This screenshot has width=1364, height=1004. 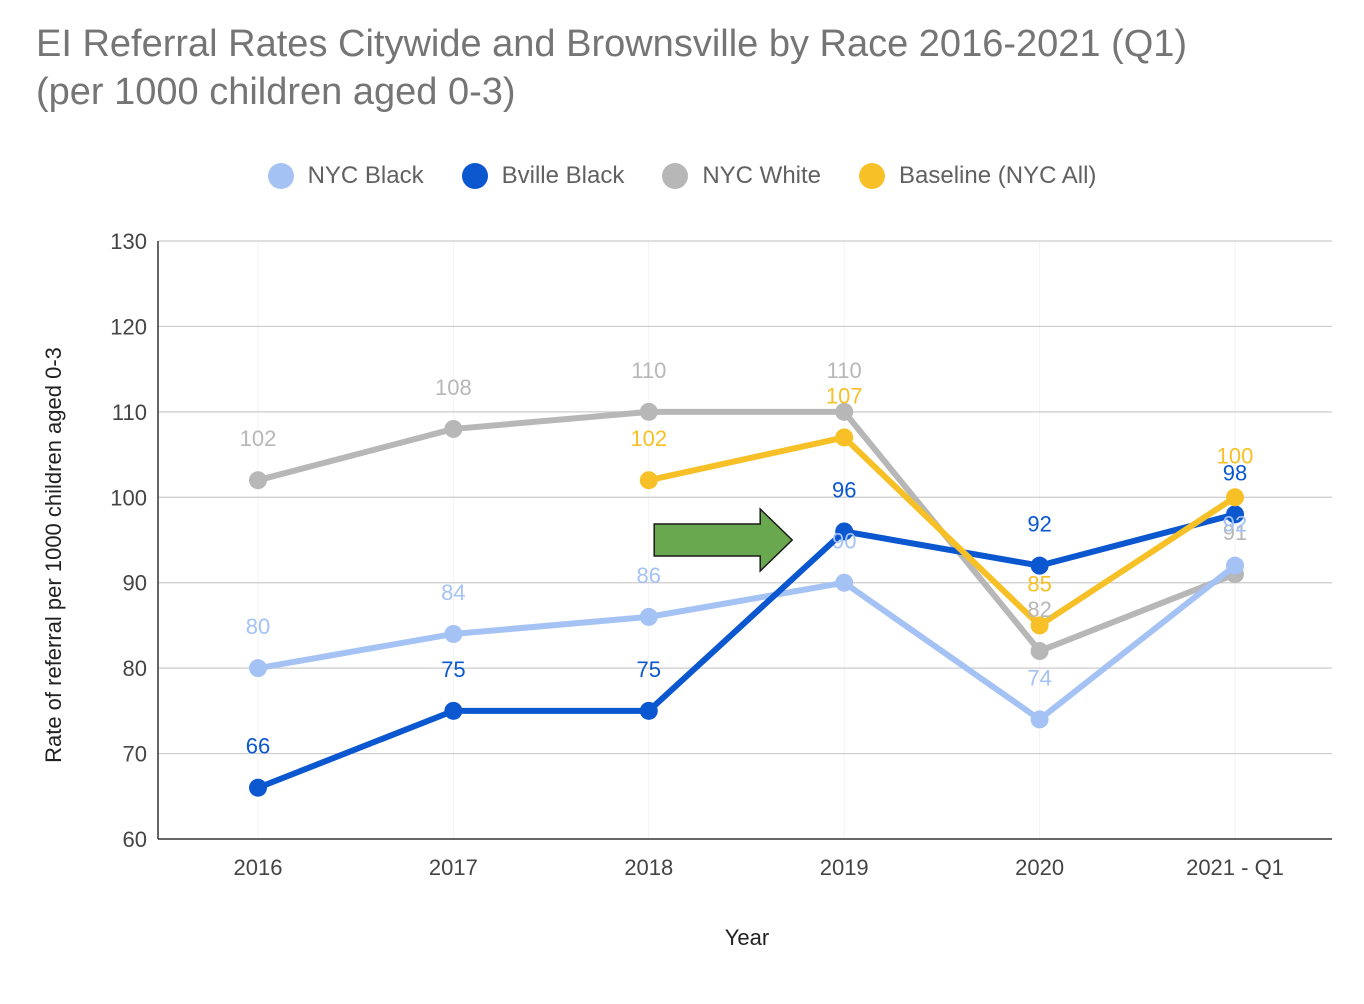 What do you see at coordinates (365, 175) in the screenshot?
I see `legend-label-nyc-black: NYC Black` at bounding box center [365, 175].